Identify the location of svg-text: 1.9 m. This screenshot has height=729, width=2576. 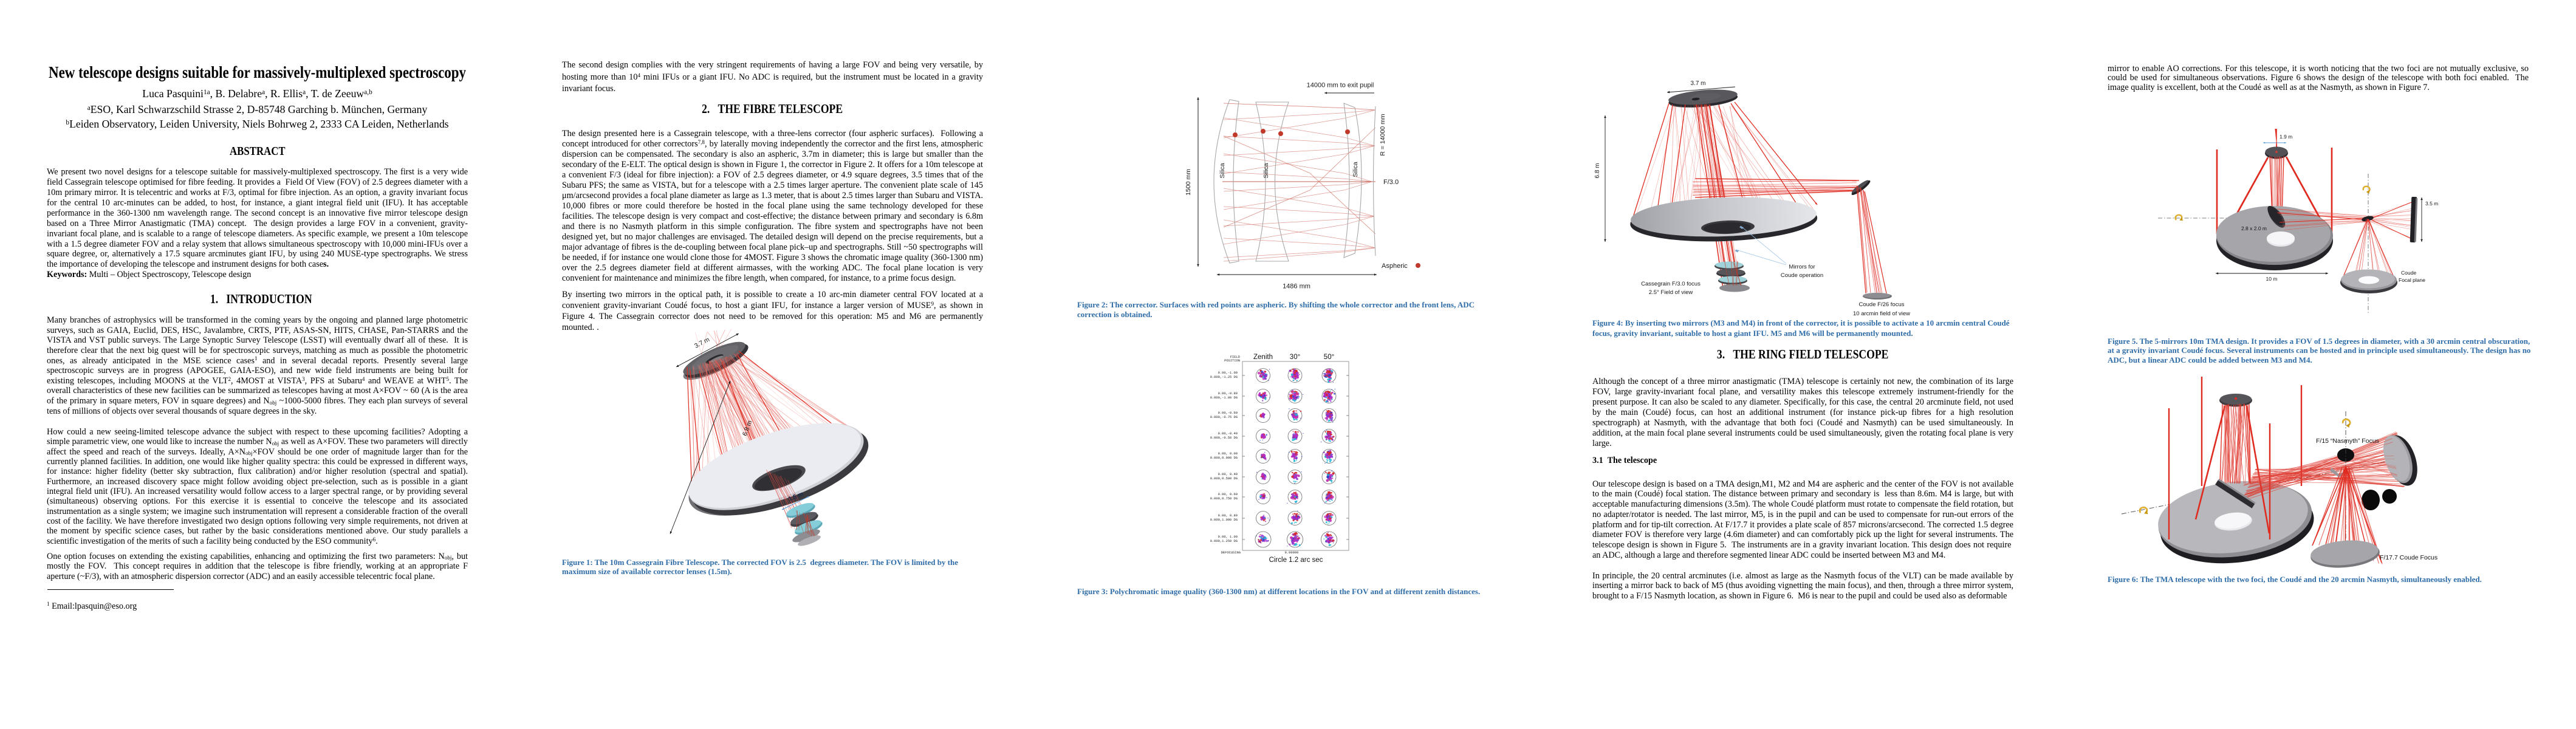
(2286, 137).